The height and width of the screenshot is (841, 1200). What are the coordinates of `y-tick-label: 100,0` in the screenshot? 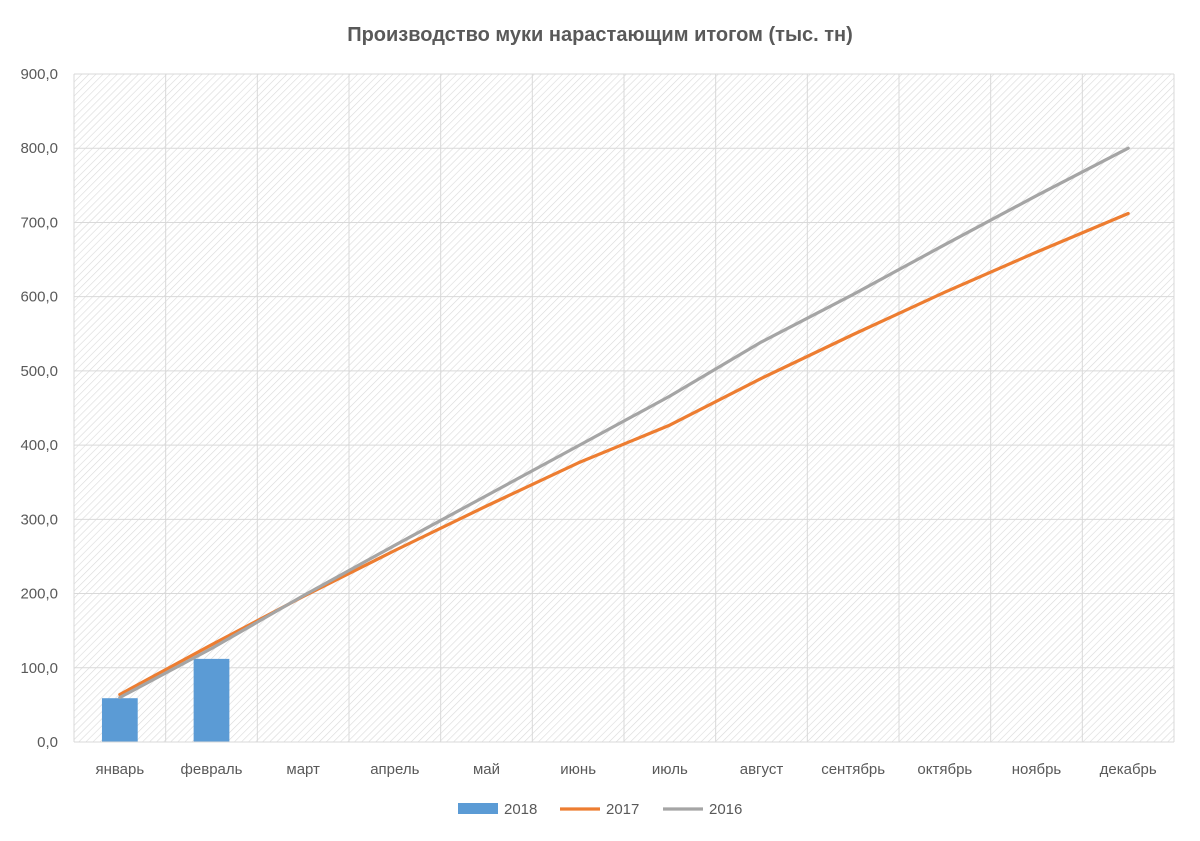 It's located at (39, 668).